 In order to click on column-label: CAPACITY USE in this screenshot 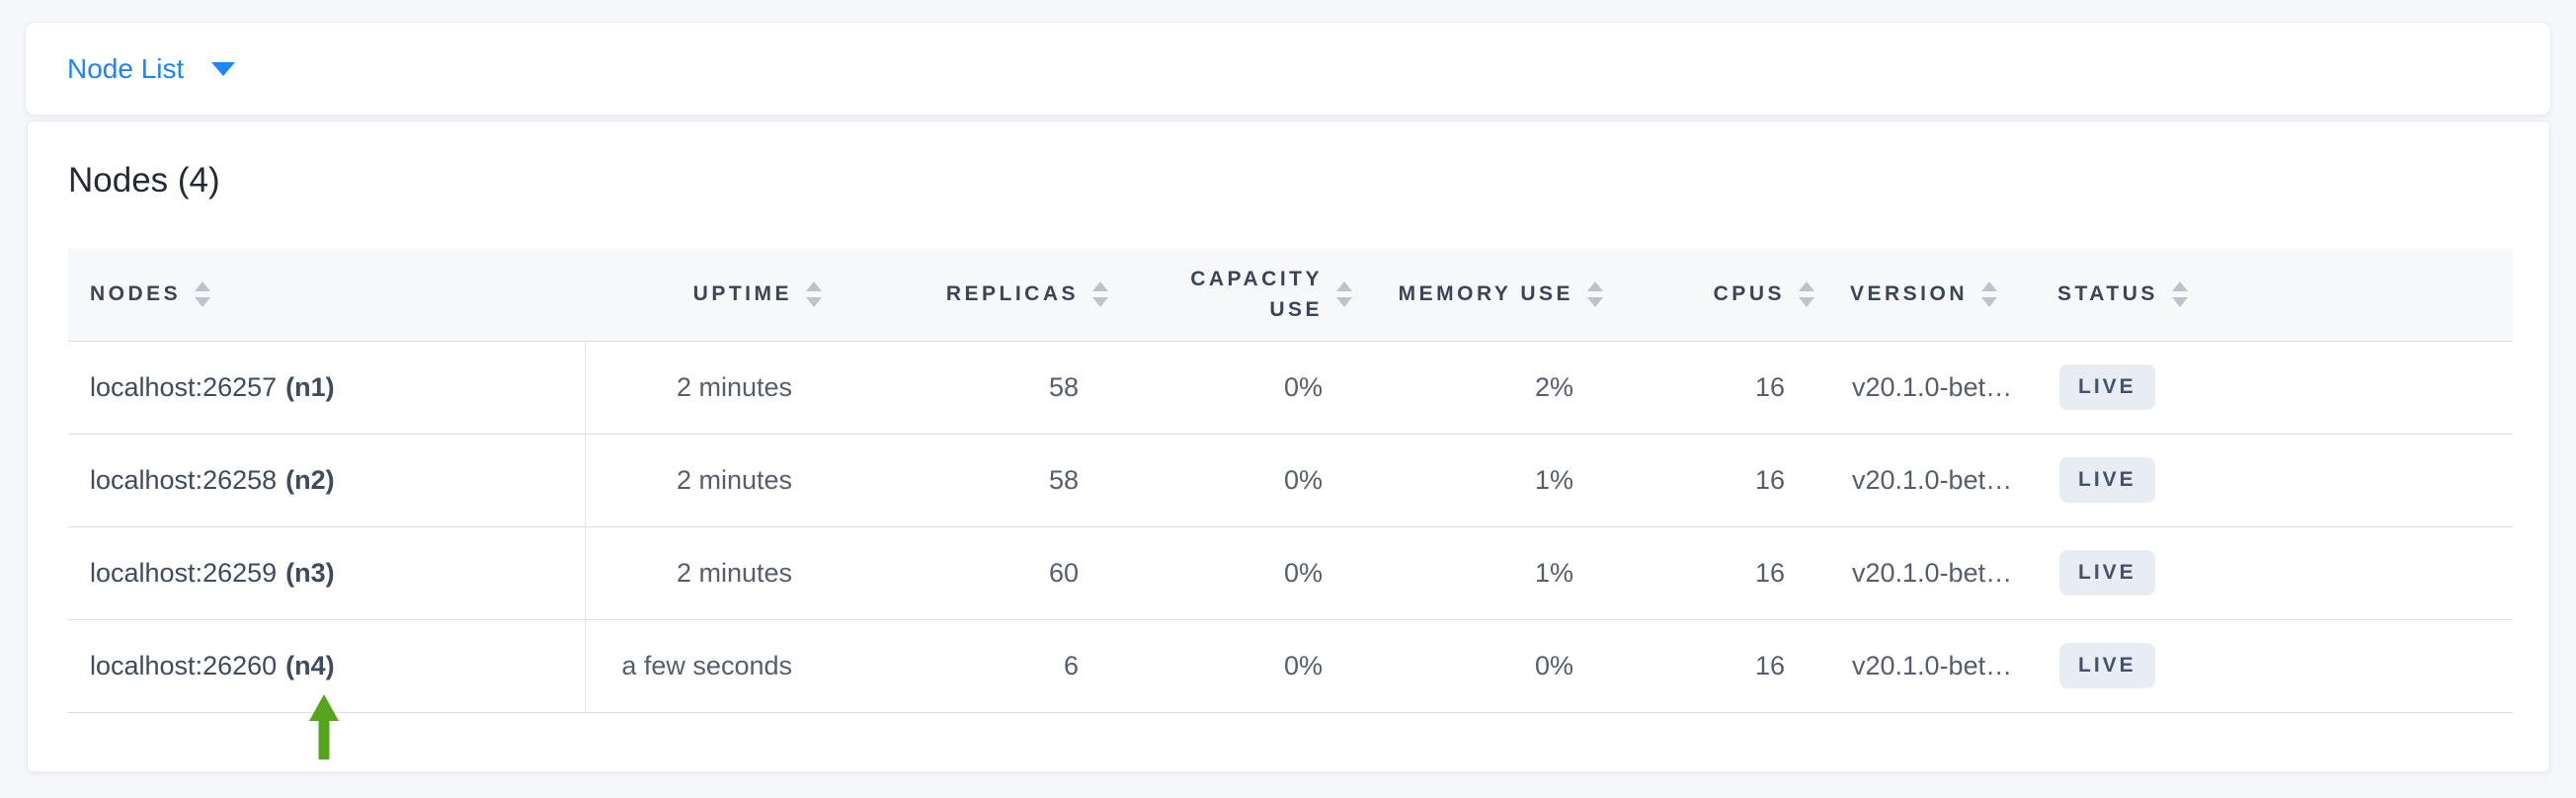, I will do `click(1256, 294)`.